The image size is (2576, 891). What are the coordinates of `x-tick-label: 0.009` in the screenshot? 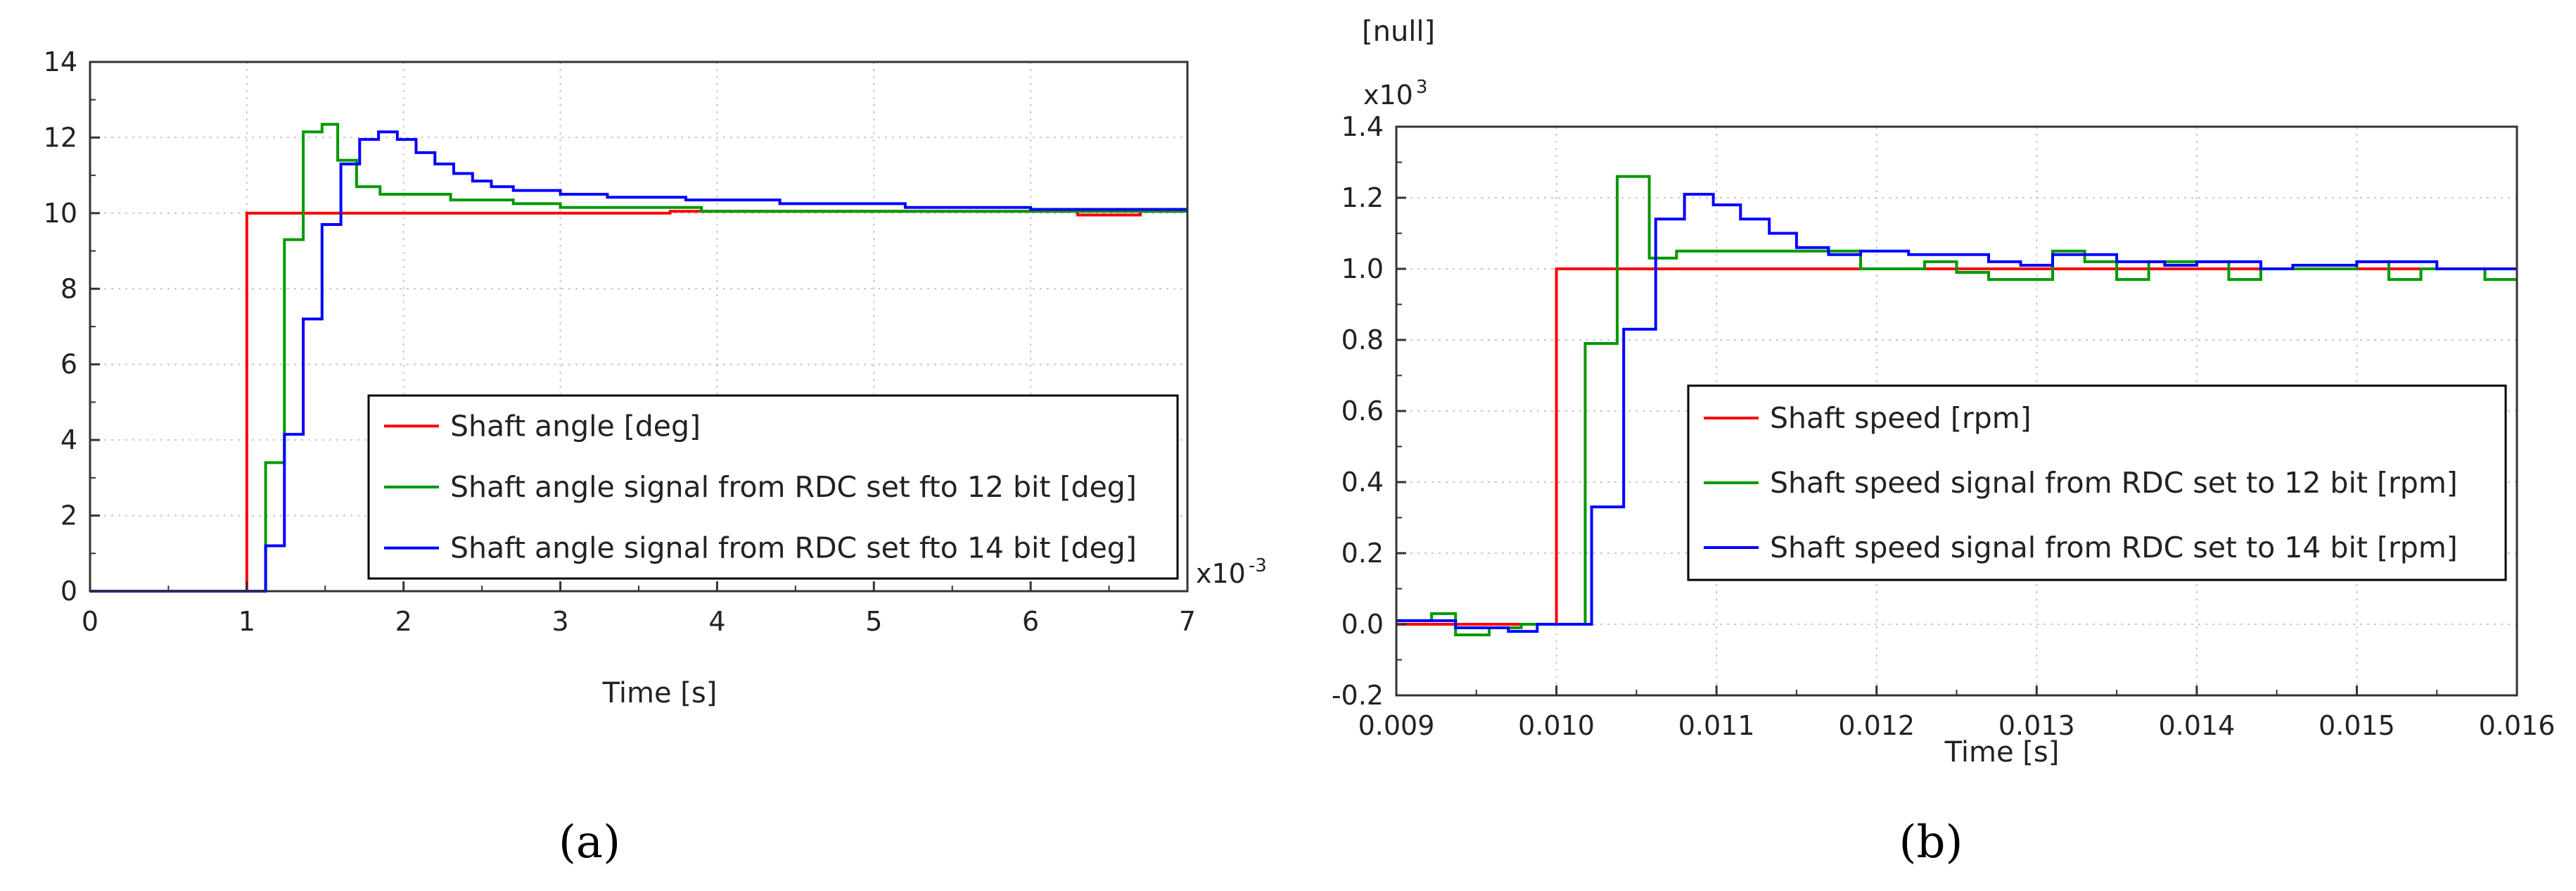 It's located at (1396, 725).